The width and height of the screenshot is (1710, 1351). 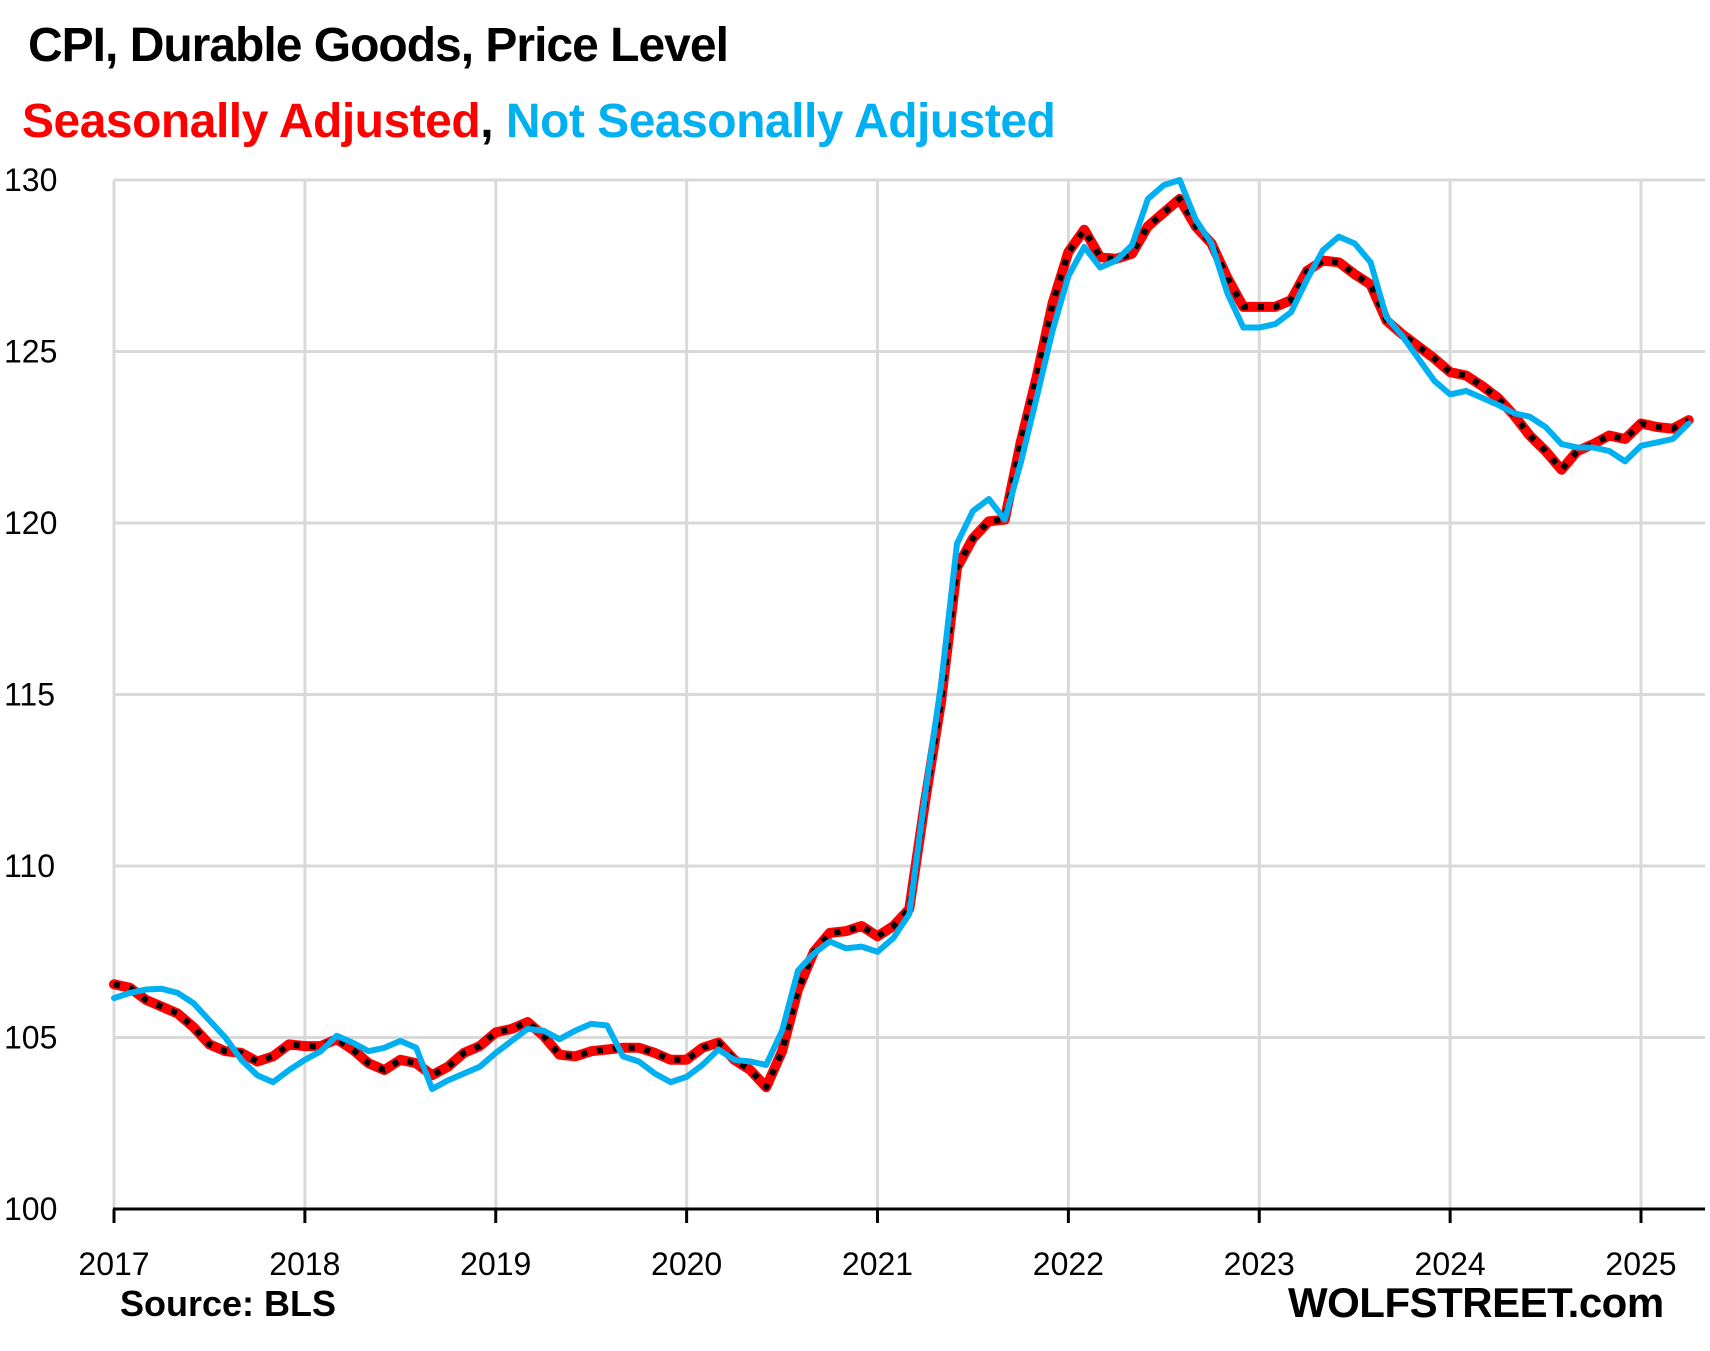 What do you see at coordinates (228, 1303) in the screenshot?
I see `source-note: Source: BLS` at bounding box center [228, 1303].